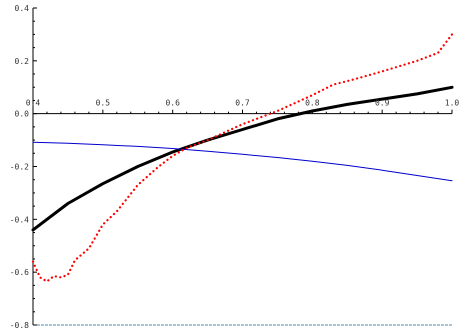 The image size is (462, 333). What do you see at coordinates (19, 167) in the screenshot?
I see `y-tick-label: -0.2` at bounding box center [19, 167].